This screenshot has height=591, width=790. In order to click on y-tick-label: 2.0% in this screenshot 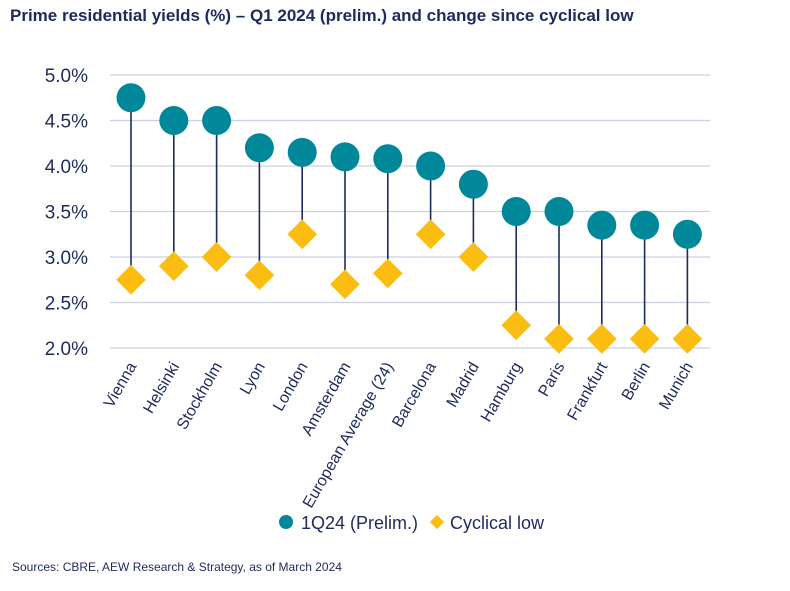, I will do `click(66, 349)`.